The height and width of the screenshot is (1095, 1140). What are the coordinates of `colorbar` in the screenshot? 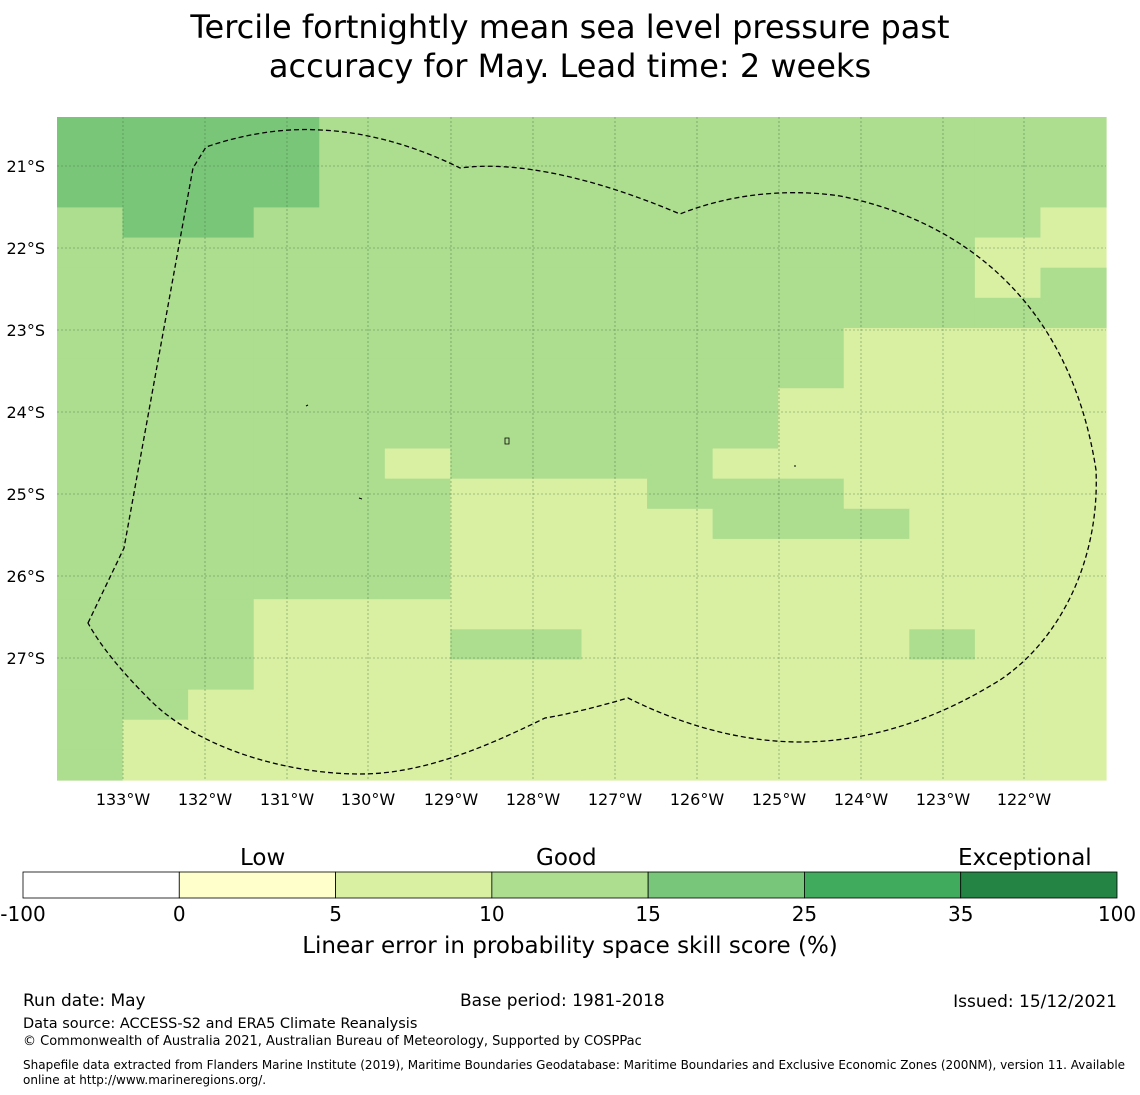 It's located at (570, 885).